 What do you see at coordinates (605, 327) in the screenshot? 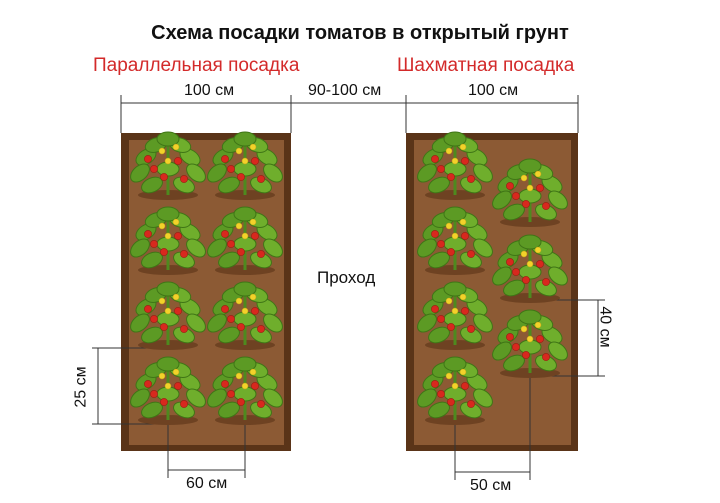
I see `right-row-spacing-label: 40 см` at bounding box center [605, 327].